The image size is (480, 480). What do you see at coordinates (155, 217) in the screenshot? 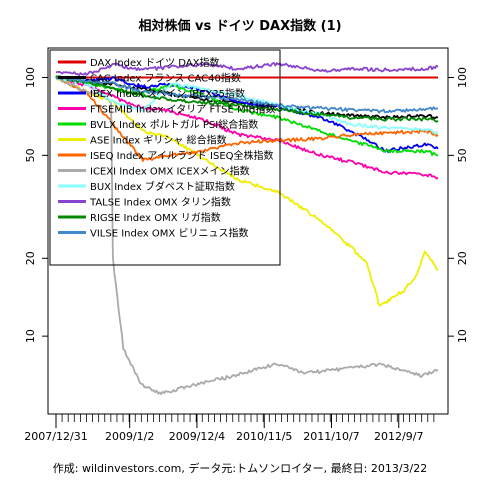
I see `legend-label-10: RIGSE Index OMX リガ指数` at bounding box center [155, 217].